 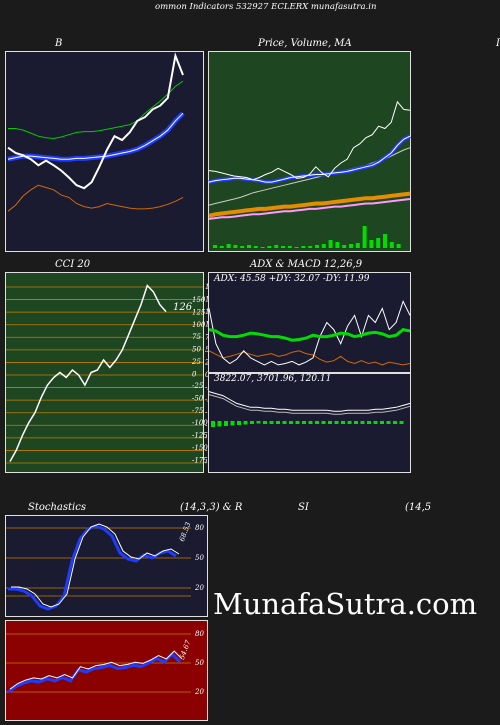 I want to click on rsi-signal-line, so click(x=96, y=670).